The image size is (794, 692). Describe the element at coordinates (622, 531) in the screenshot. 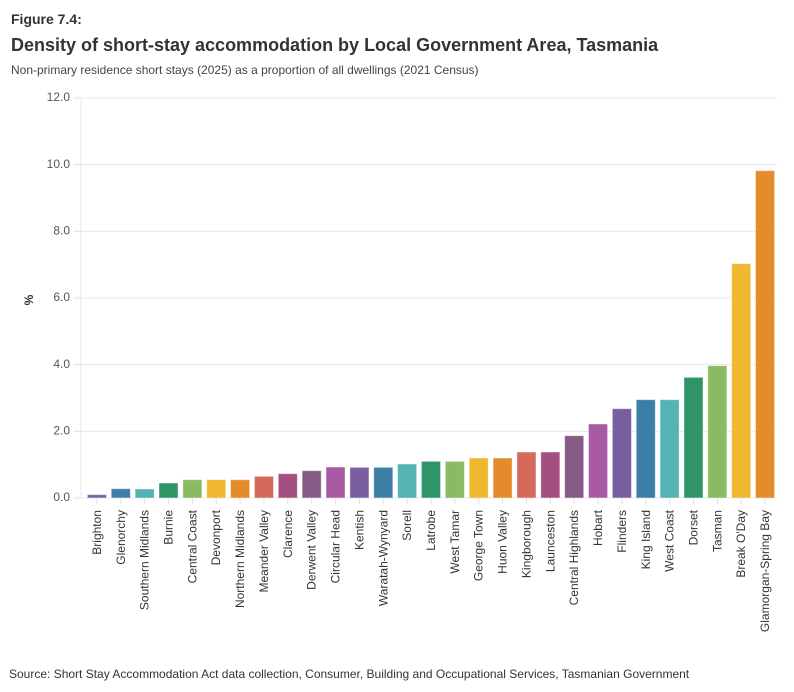

I see `x-tick-label: Flinders` at that location.